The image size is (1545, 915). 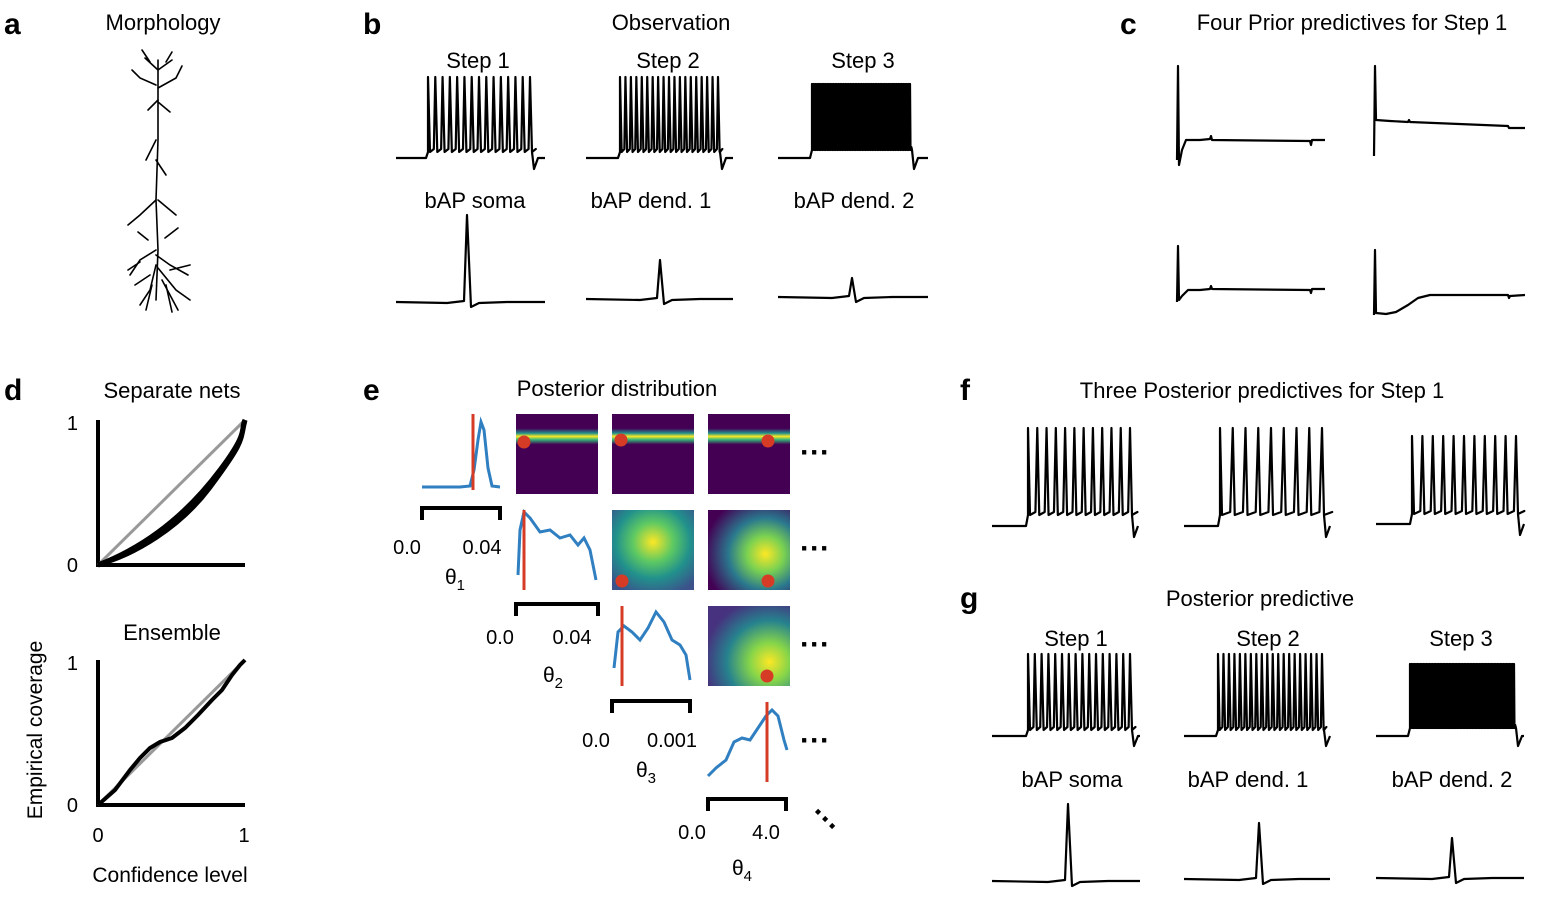 What do you see at coordinates (766, 833) in the screenshot?
I see `e-theta4-tick1: 4.0` at bounding box center [766, 833].